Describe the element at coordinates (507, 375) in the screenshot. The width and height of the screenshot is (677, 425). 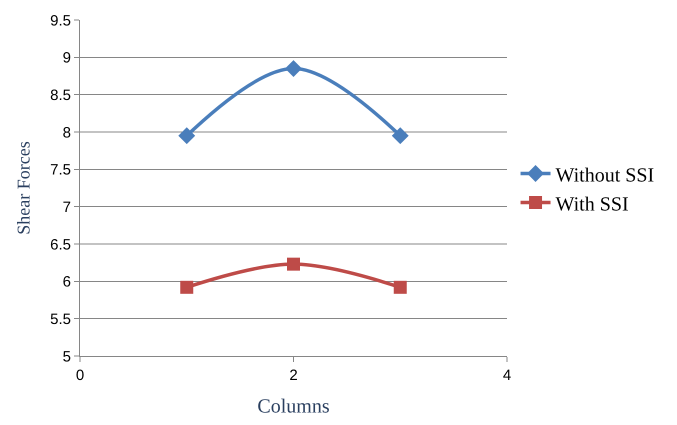
I see `x-tick-label: 4` at that location.